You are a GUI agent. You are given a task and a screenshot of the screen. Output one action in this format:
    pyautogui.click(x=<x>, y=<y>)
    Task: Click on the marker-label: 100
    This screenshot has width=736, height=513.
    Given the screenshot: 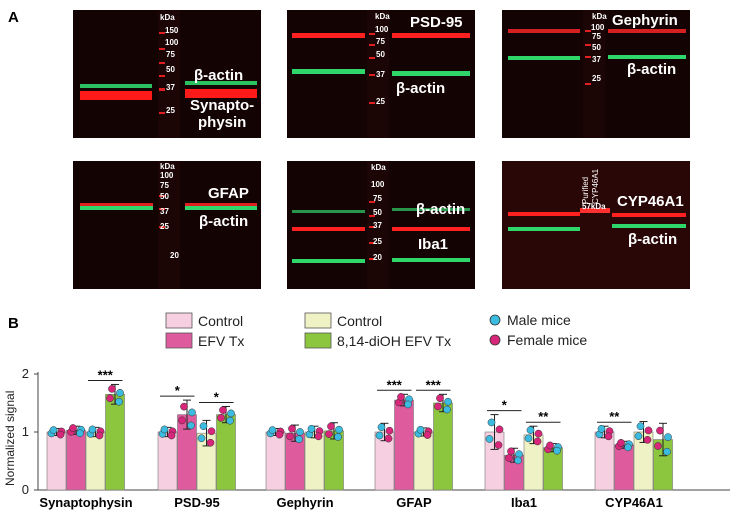 What is the action you would take?
    pyautogui.click(x=598, y=27)
    